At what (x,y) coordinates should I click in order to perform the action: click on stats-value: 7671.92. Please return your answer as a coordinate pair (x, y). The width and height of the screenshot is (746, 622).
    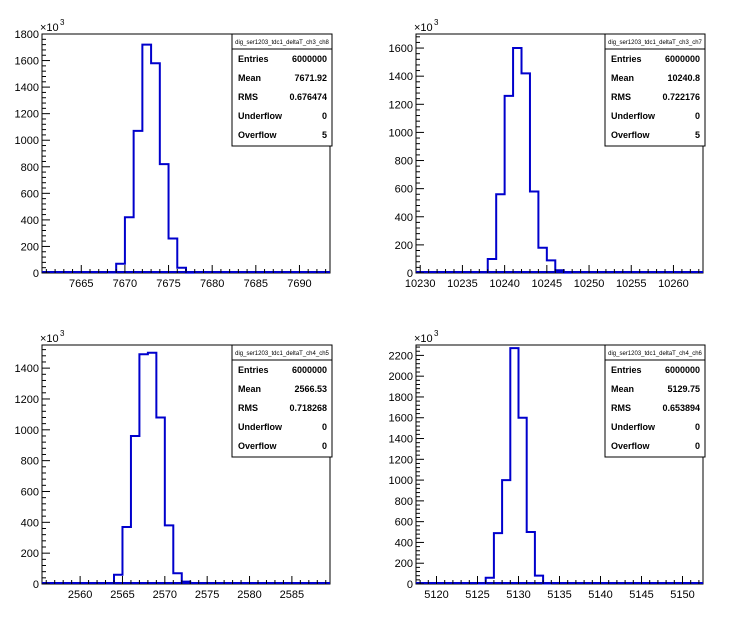
    Looking at the image, I should click on (310, 78).